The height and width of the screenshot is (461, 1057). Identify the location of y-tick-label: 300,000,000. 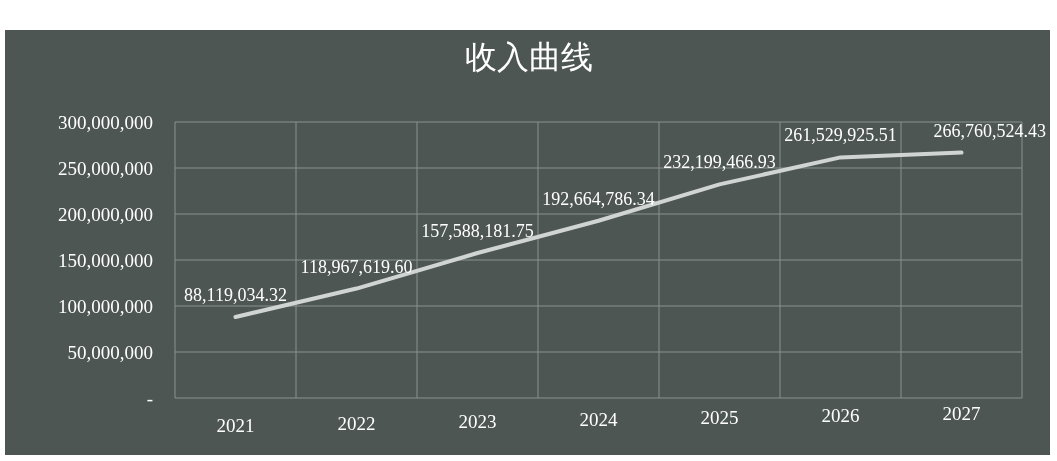
(105, 122).